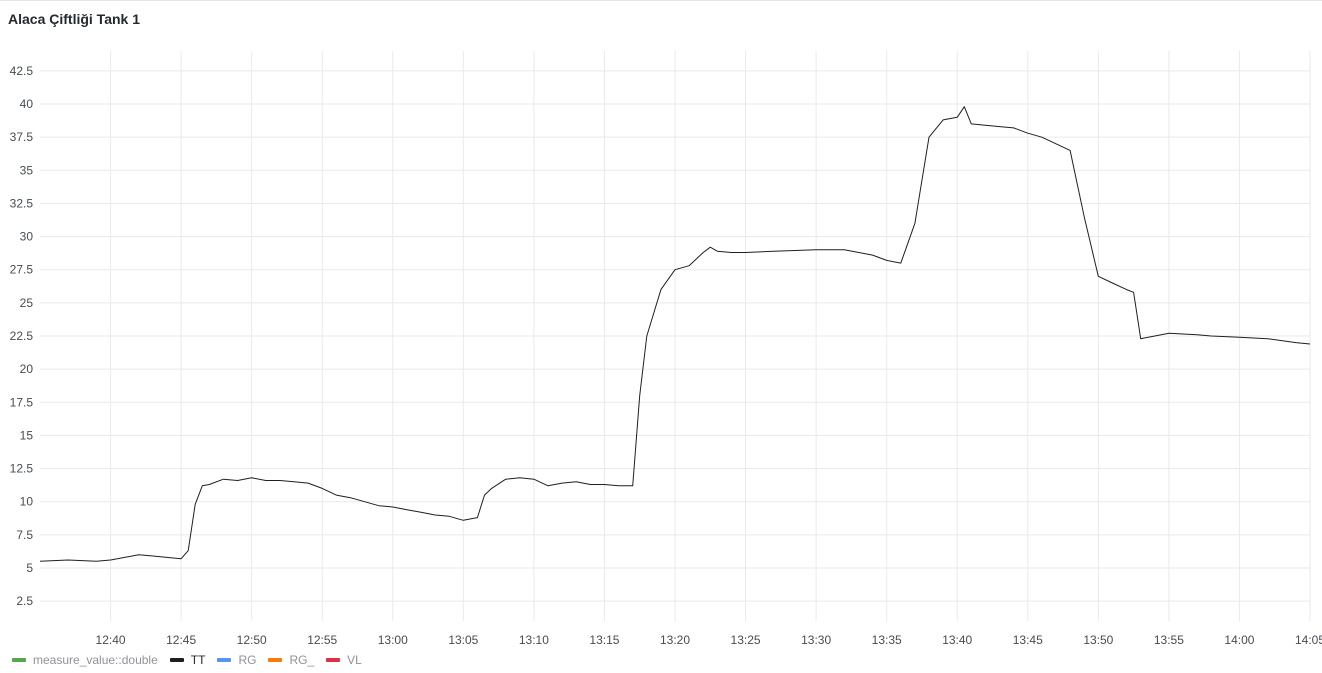 This screenshot has width=1322, height=673. What do you see at coordinates (22, 203) in the screenshot?
I see `y-tick-label: 32.5` at bounding box center [22, 203].